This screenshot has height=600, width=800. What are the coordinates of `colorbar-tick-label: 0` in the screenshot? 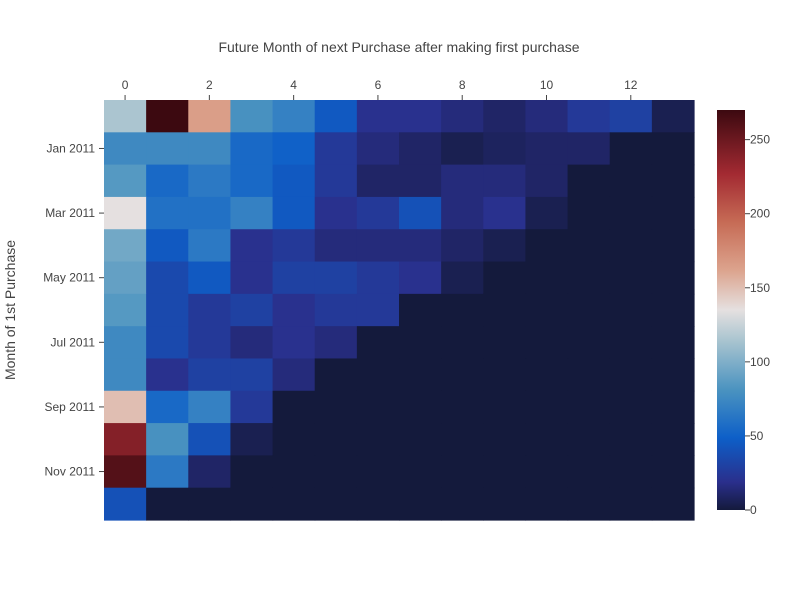 It's located at (753, 510).